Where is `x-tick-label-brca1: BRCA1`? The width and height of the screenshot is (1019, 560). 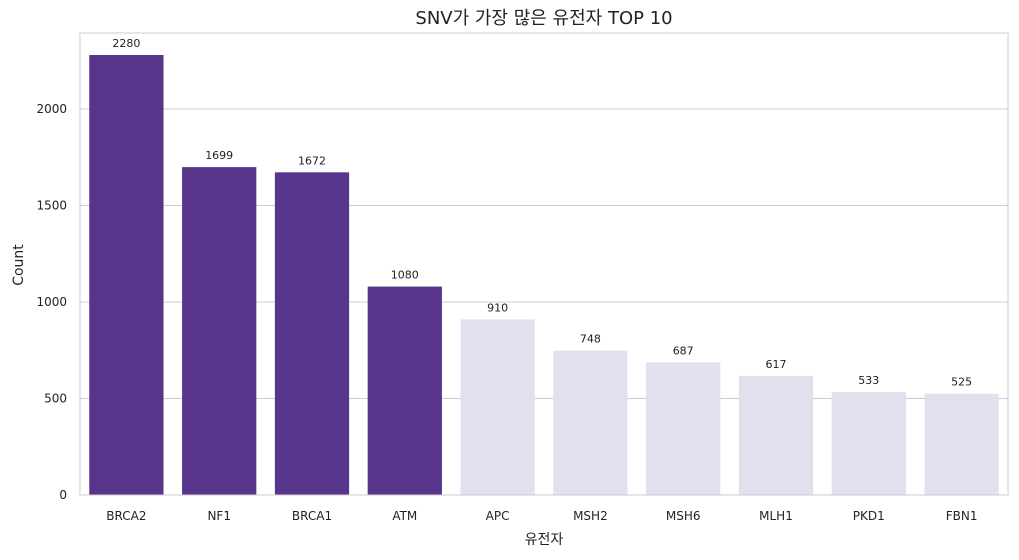
x-tick-label-brca1: BRCA1 is located at coordinates (312, 516).